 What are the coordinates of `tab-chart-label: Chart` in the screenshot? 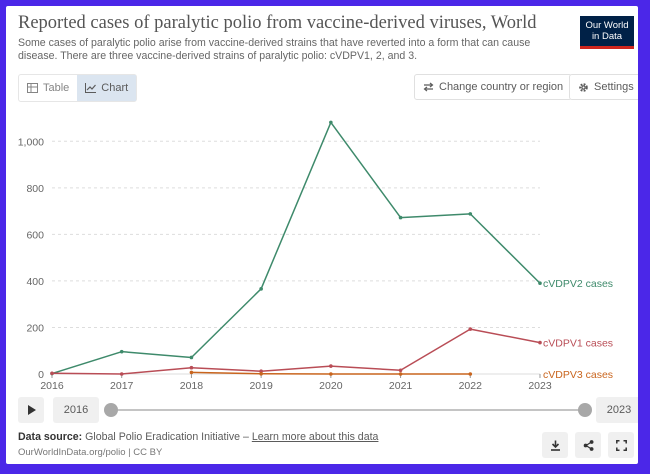 It's located at (115, 88).